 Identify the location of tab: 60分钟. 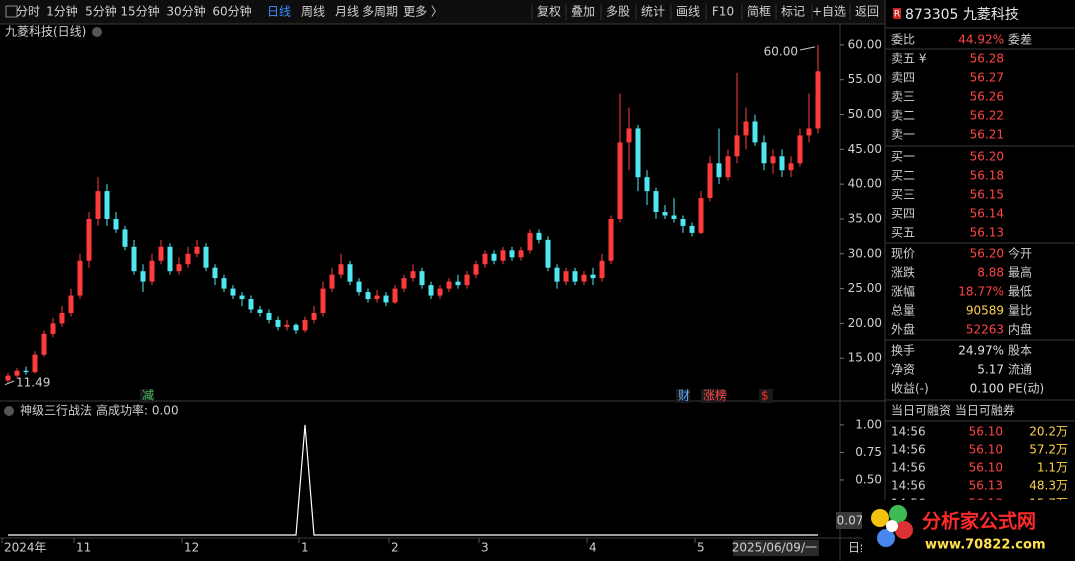
(231, 11).